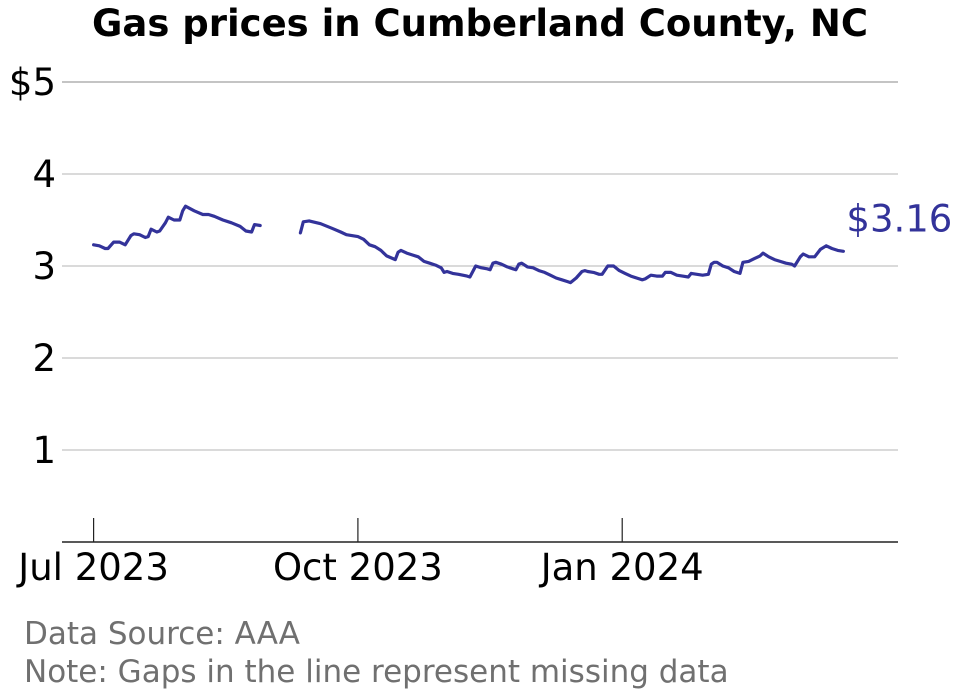 The image size is (980, 699). What do you see at coordinates (899, 218) in the screenshot?
I see `end-value-label: $3.16` at bounding box center [899, 218].